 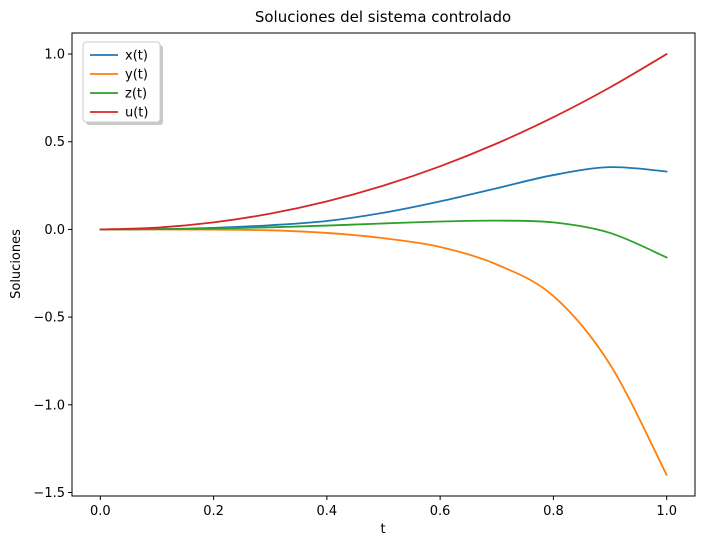 I want to click on y-axis: −1.5 −1.0 −0.5 0.0 0.5 1.0, so click(x=52, y=274).